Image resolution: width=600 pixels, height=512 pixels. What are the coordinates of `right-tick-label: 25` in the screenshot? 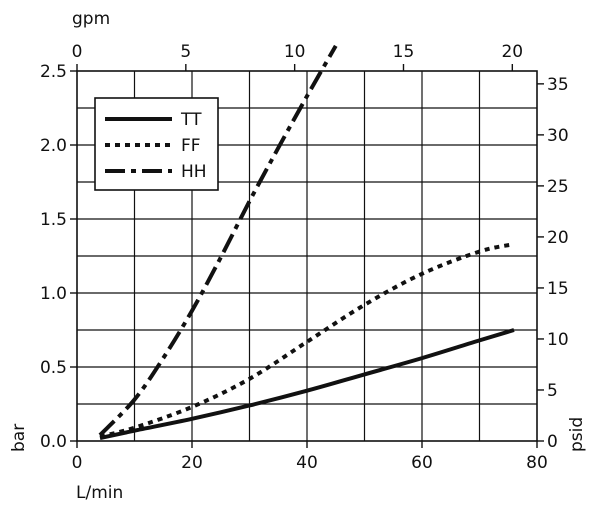 It's located at (558, 187).